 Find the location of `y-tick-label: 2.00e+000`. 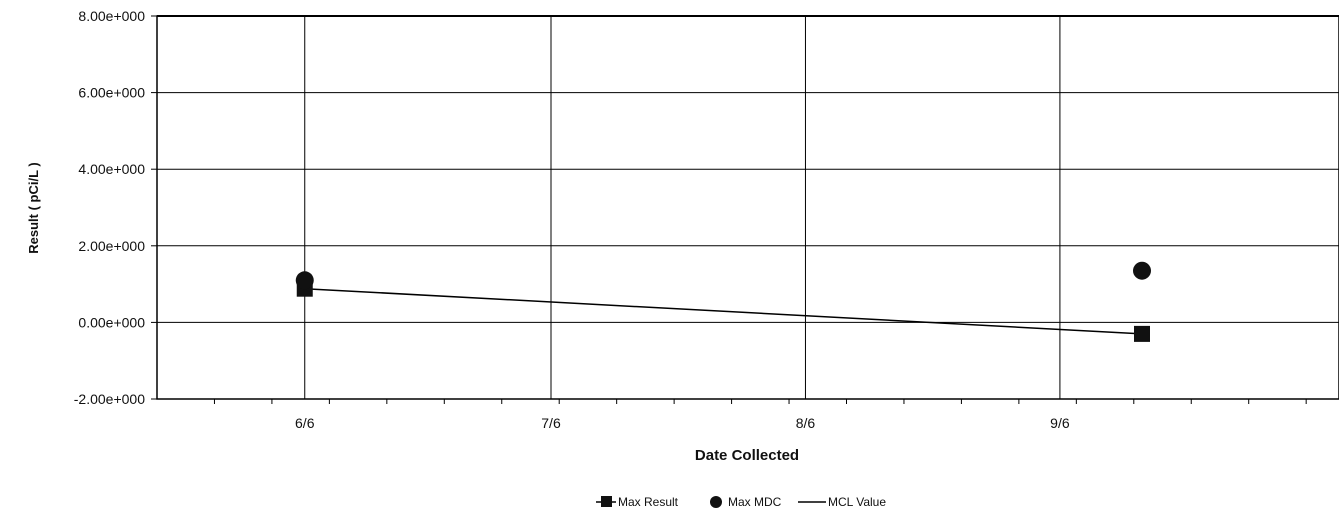

y-tick-label: 2.00e+000 is located at coordinates (111, 246).